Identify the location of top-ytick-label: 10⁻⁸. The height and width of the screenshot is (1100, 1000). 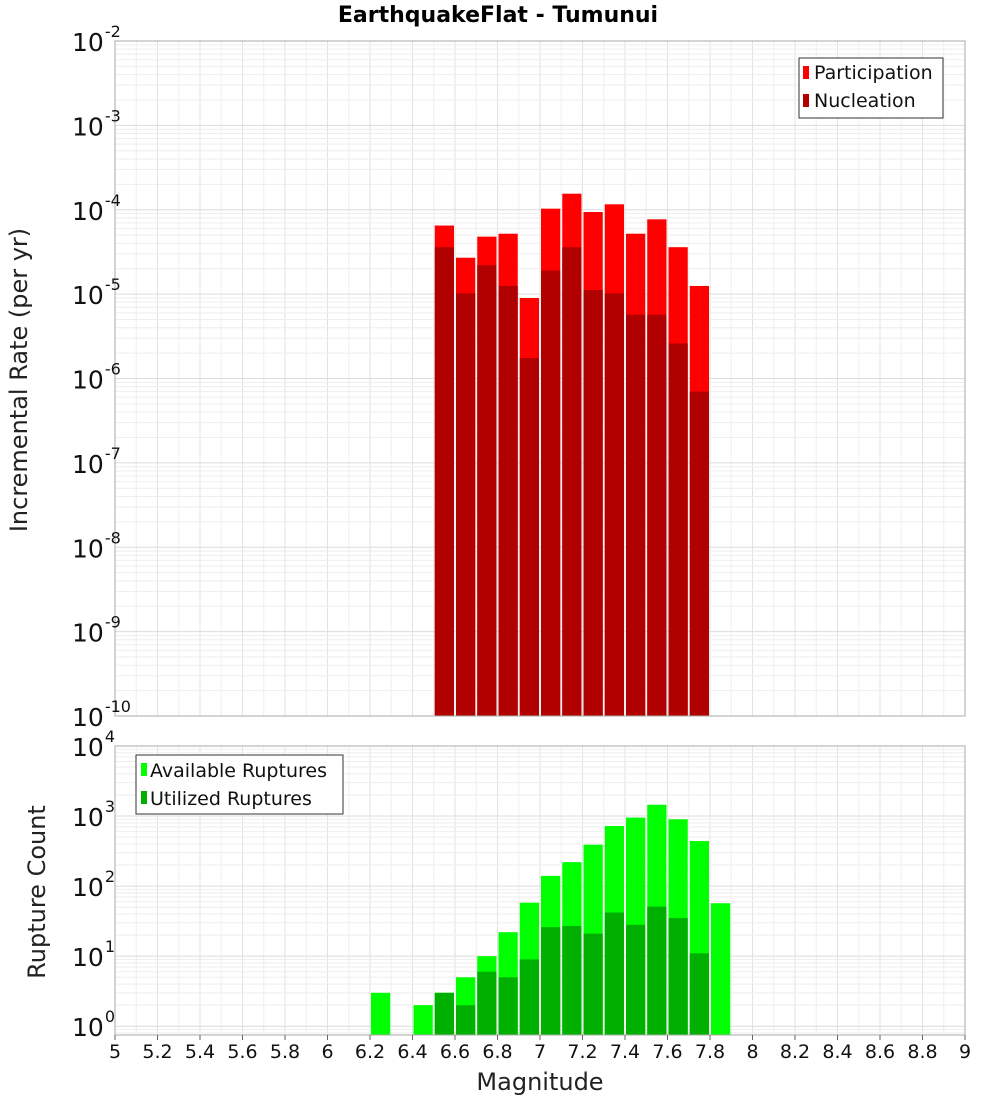
(96, 545).